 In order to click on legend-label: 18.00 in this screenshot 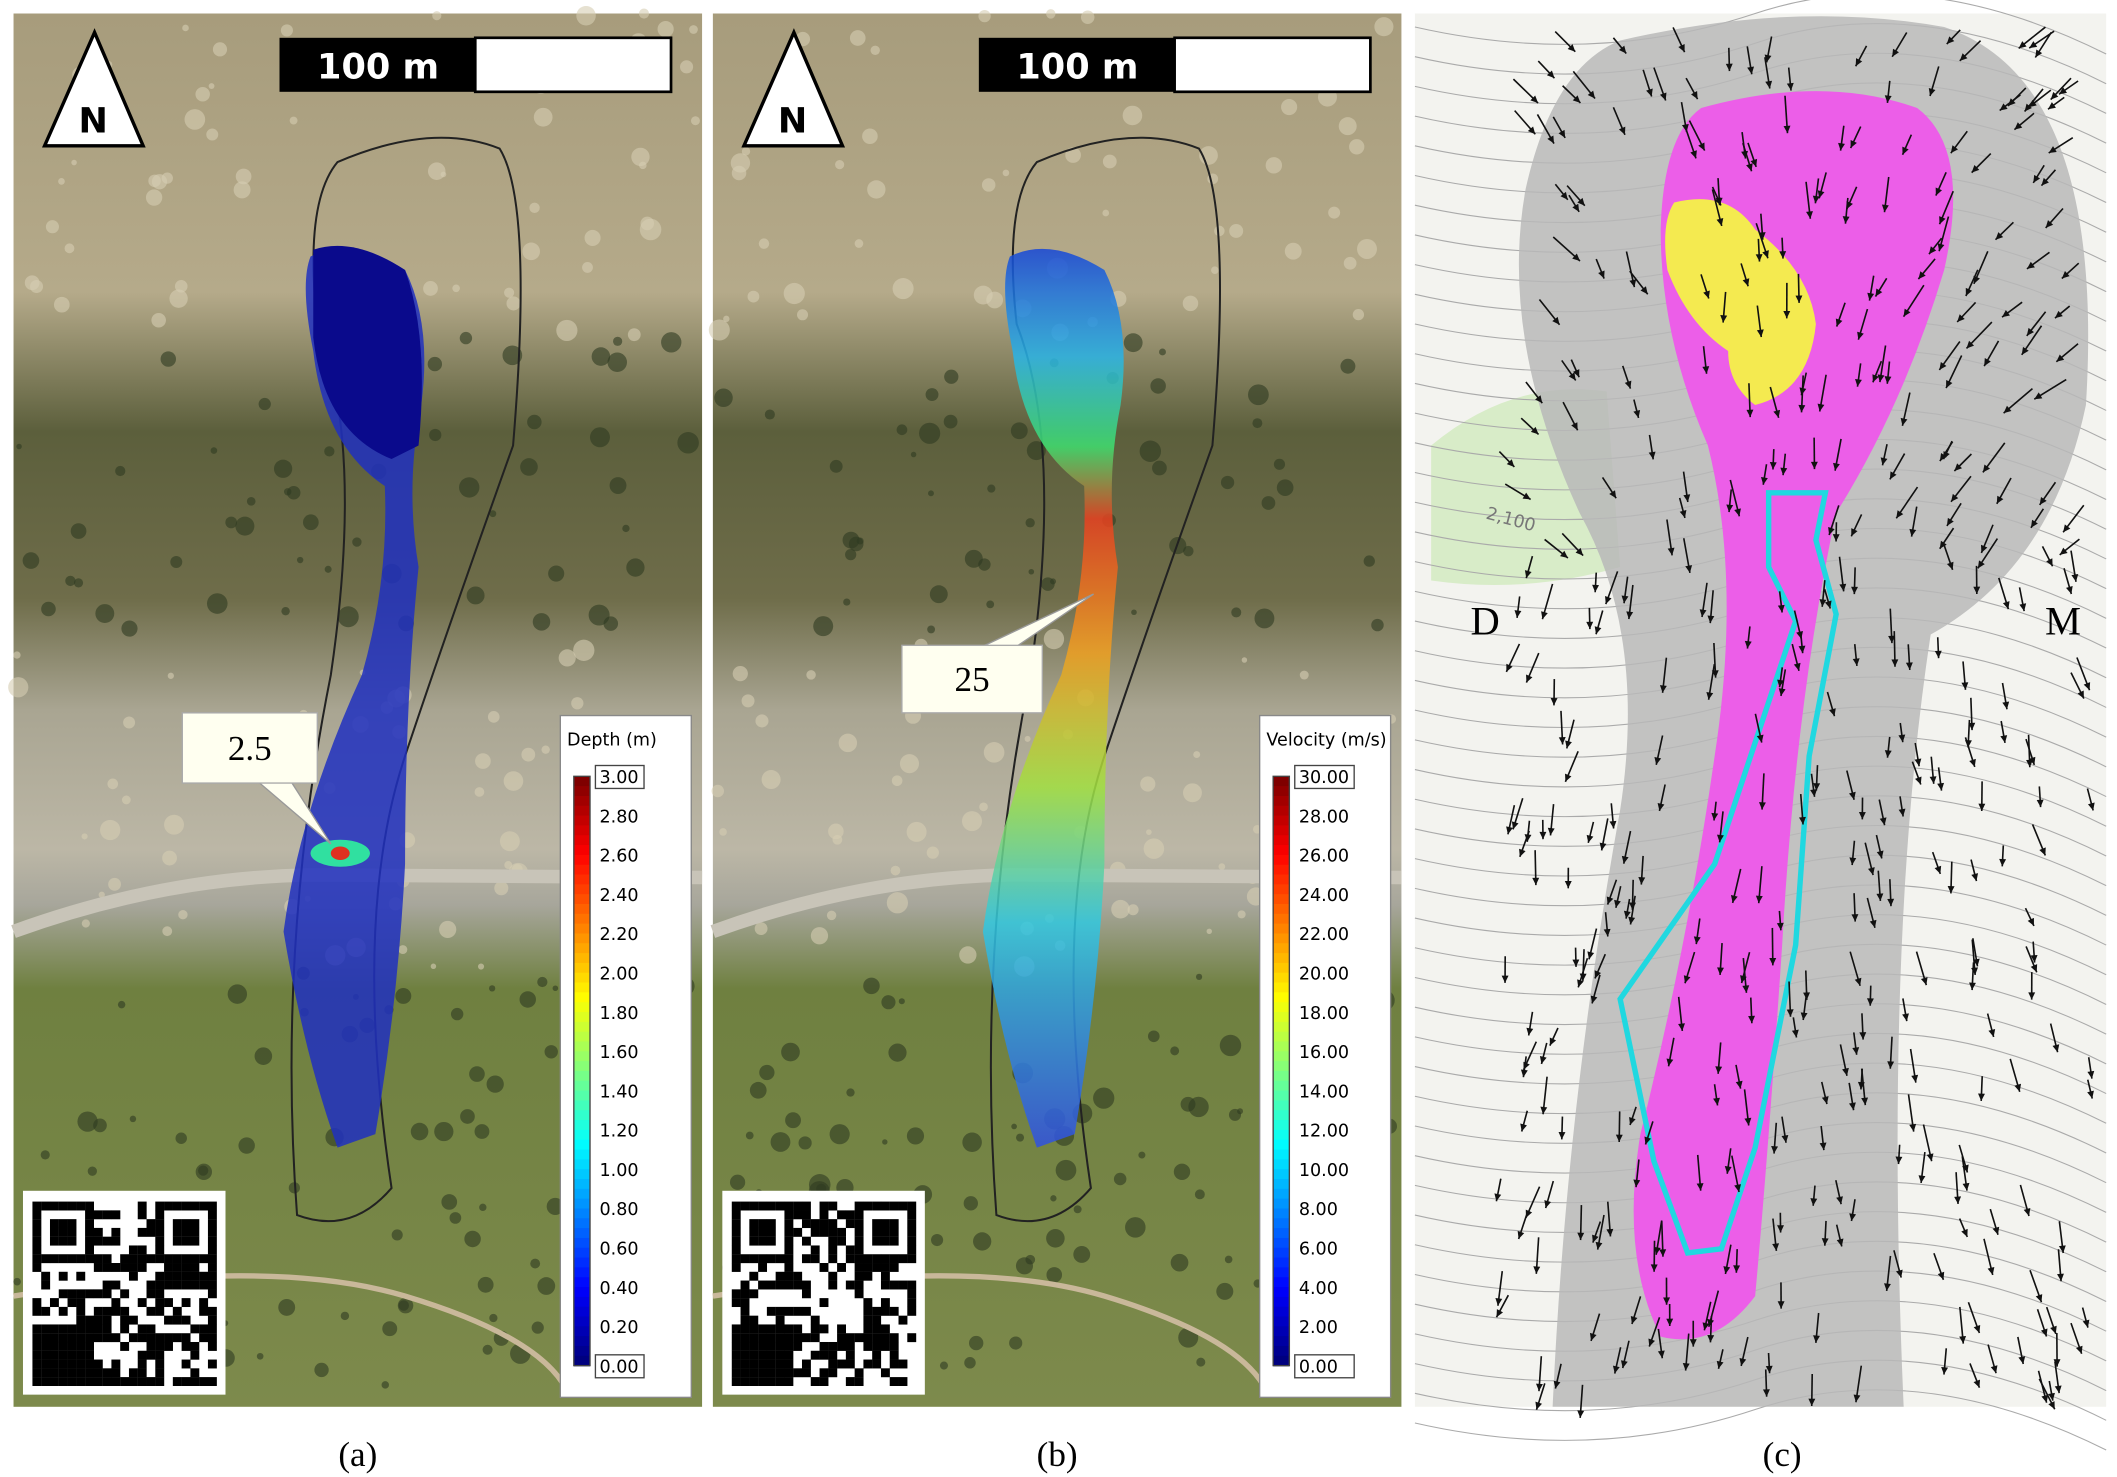, I will do `click(1324, 1014)`.